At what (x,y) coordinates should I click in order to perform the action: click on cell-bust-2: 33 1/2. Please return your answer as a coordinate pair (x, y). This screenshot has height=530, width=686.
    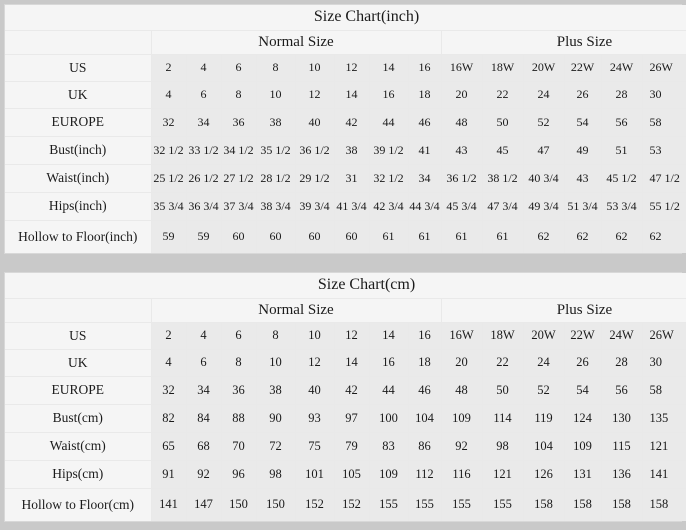
    Looking at the image, I should click on (203, 150).